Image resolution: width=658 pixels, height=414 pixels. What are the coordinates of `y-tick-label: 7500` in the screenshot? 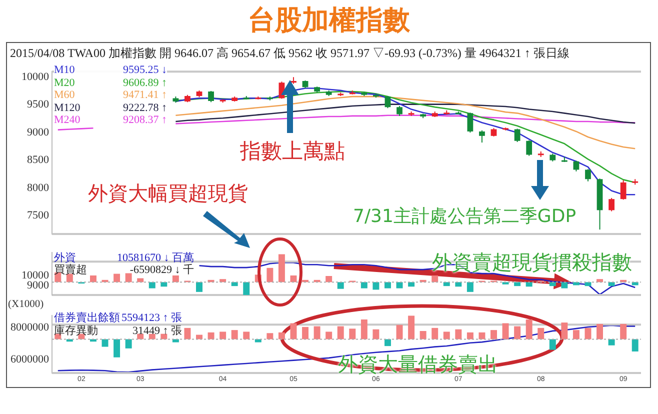 It's located at (38, 216).